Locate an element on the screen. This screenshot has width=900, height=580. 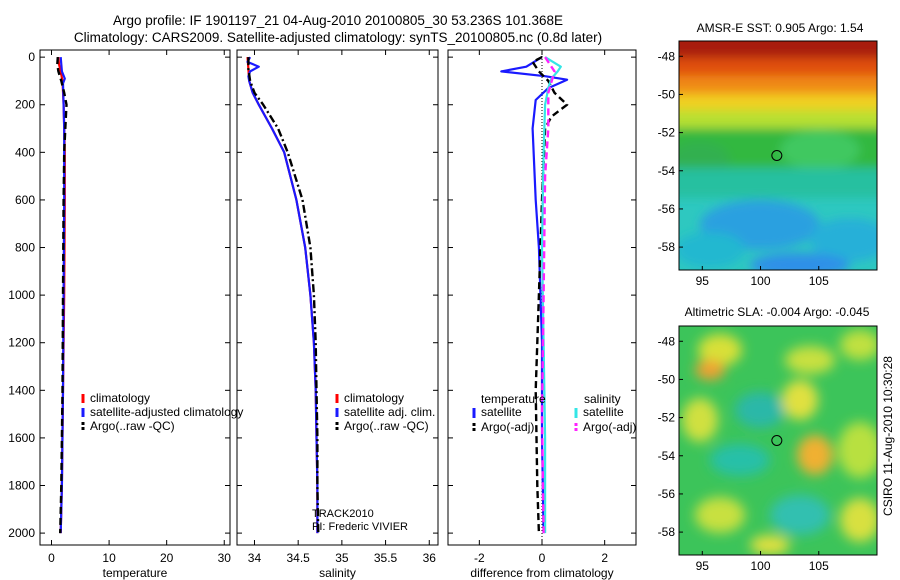
diff-legend-label-0: satellite is located at coordinates (501, 412).